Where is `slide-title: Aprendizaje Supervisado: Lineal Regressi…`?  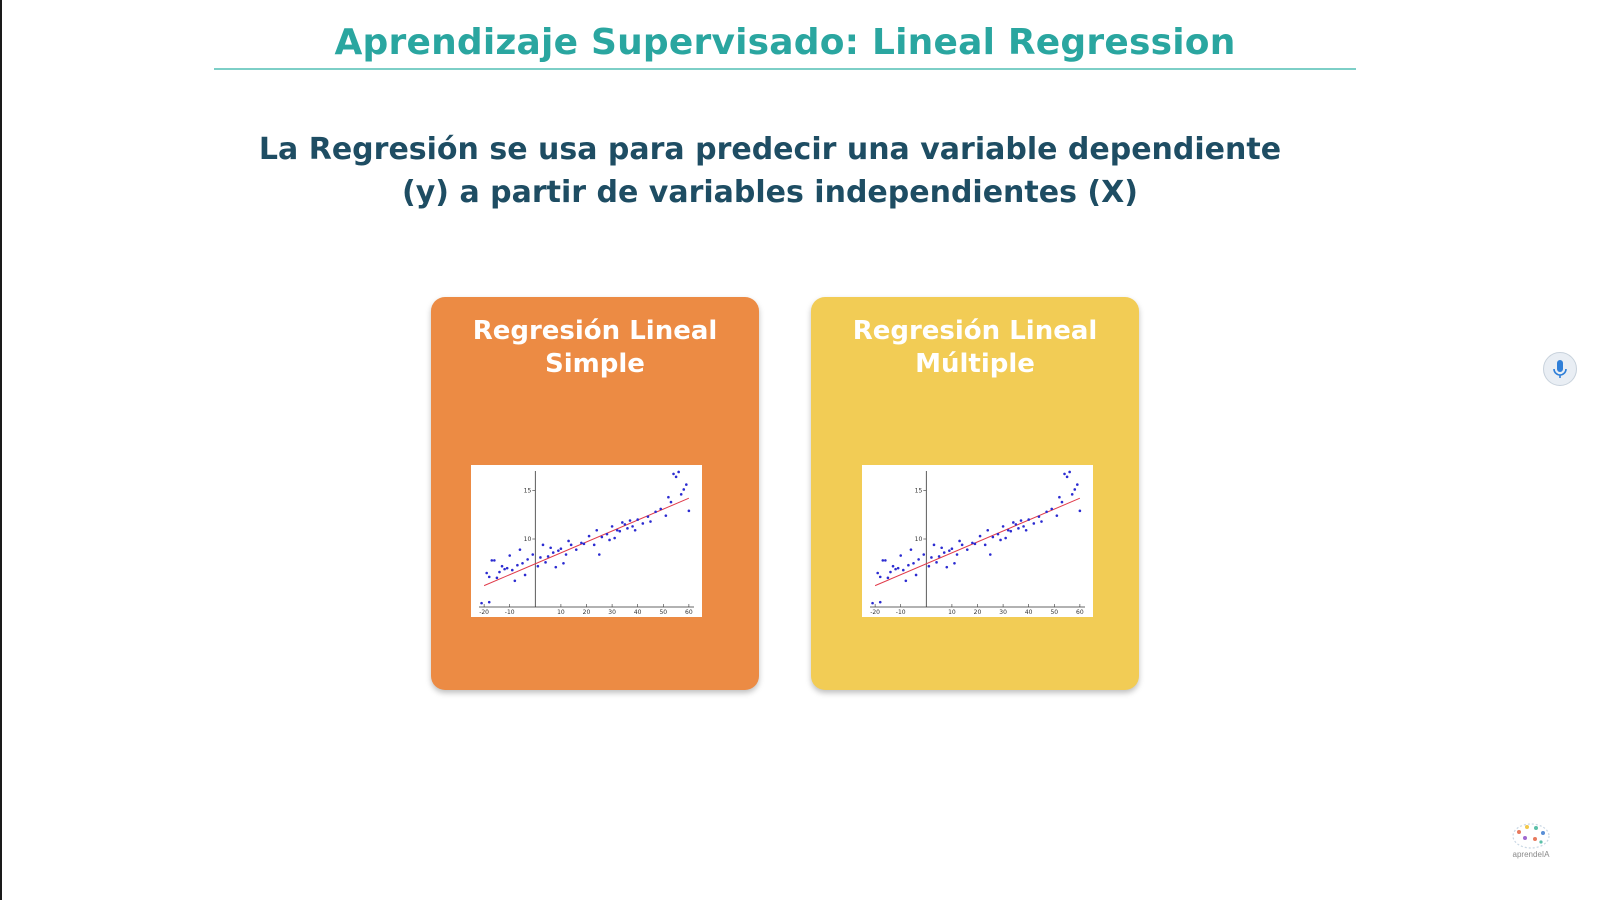
slide-title: Aprendizaje Supervisado: Lineal Regressi… is located at coordinates (785, 42).